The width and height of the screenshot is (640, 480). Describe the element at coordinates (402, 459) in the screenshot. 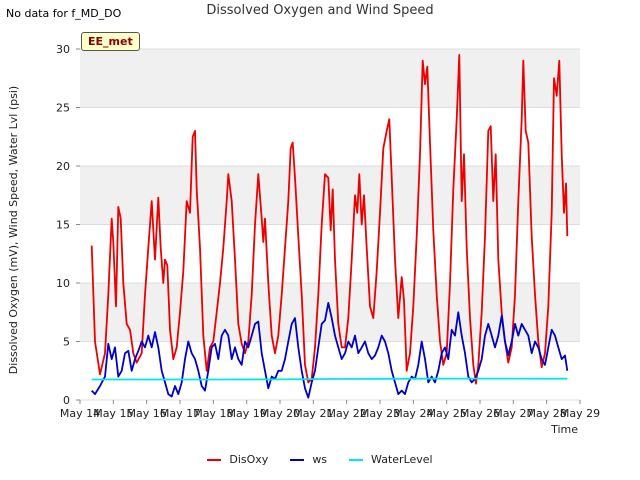

I see `legend-label-waterlevel: WaterLevel` at that location.